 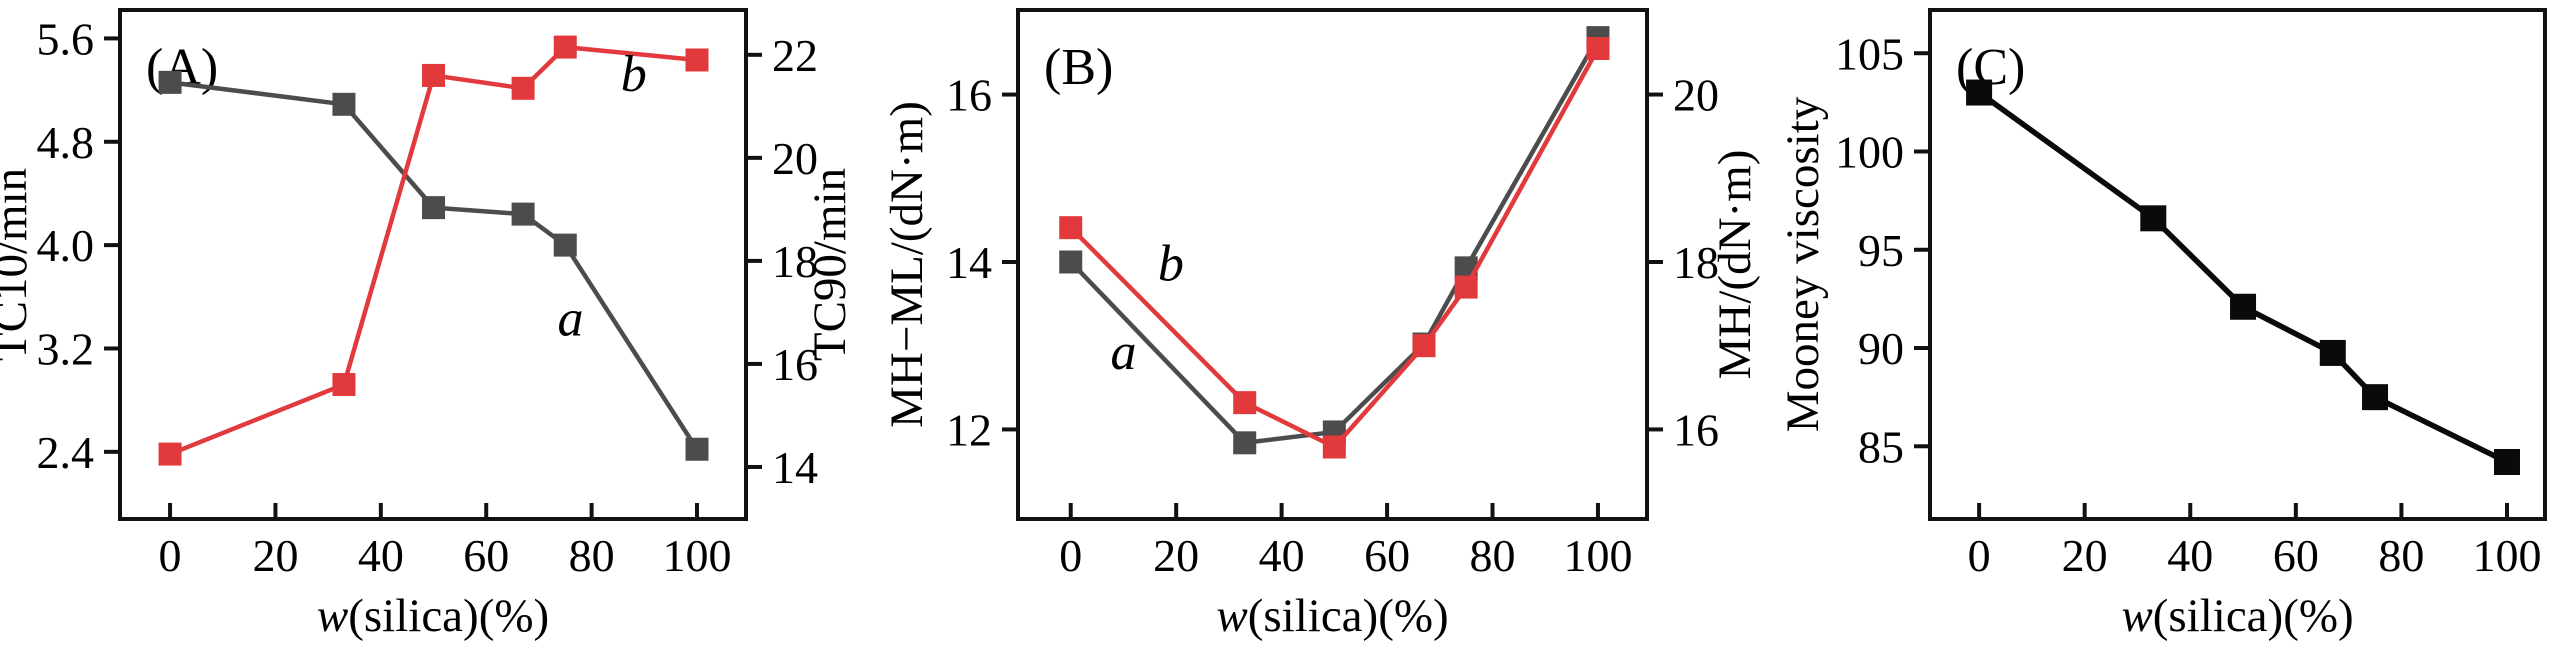 What do you see at coordinates (18, 264) in the screenshot?
I see `left-axis-title-A: TC10/min` at bounding box center [18, 264].